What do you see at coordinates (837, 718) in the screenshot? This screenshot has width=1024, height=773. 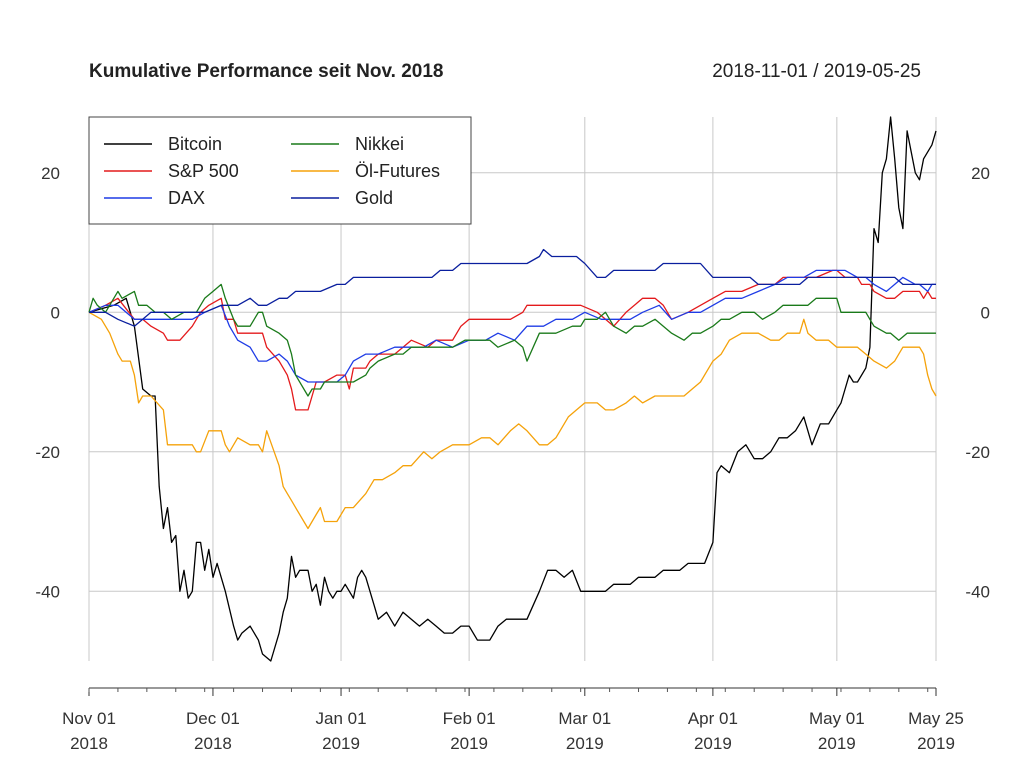 I see `x-tick-label: May 01` at bounding box center [837, 718].